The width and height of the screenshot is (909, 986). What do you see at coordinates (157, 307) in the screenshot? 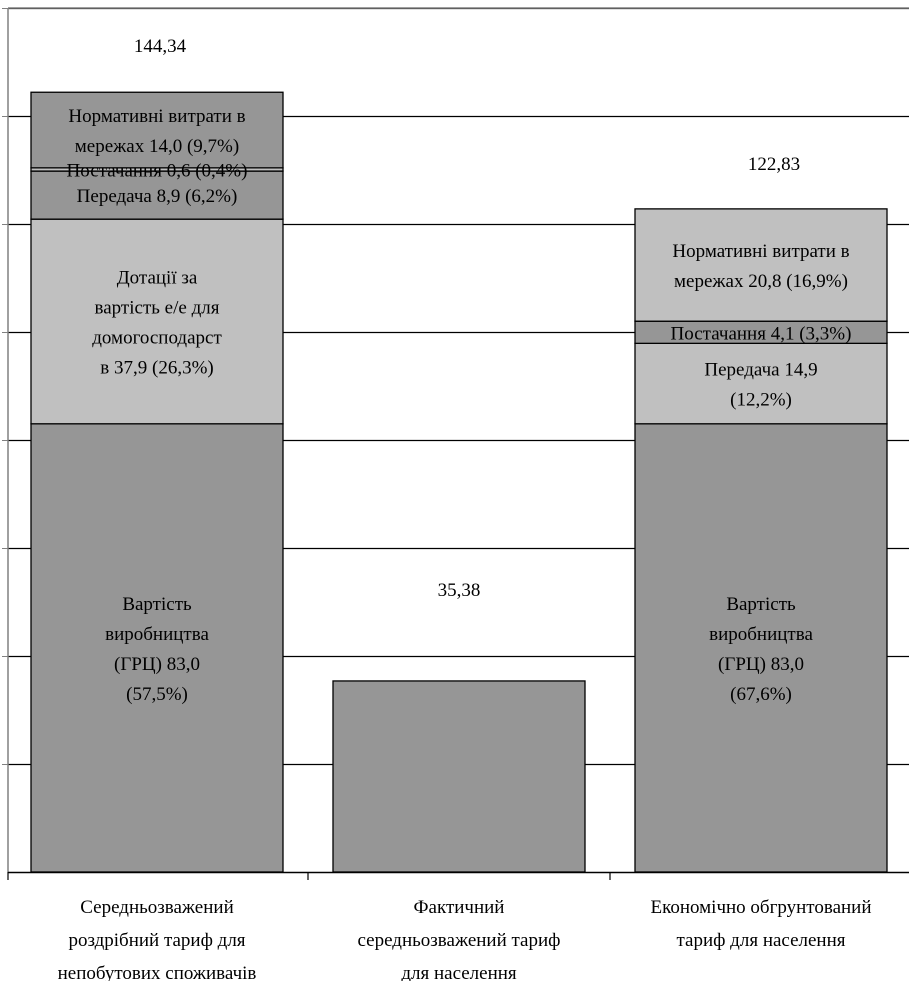
I see `segment-label: вартість е/е для` at bounding box center [157, 307].